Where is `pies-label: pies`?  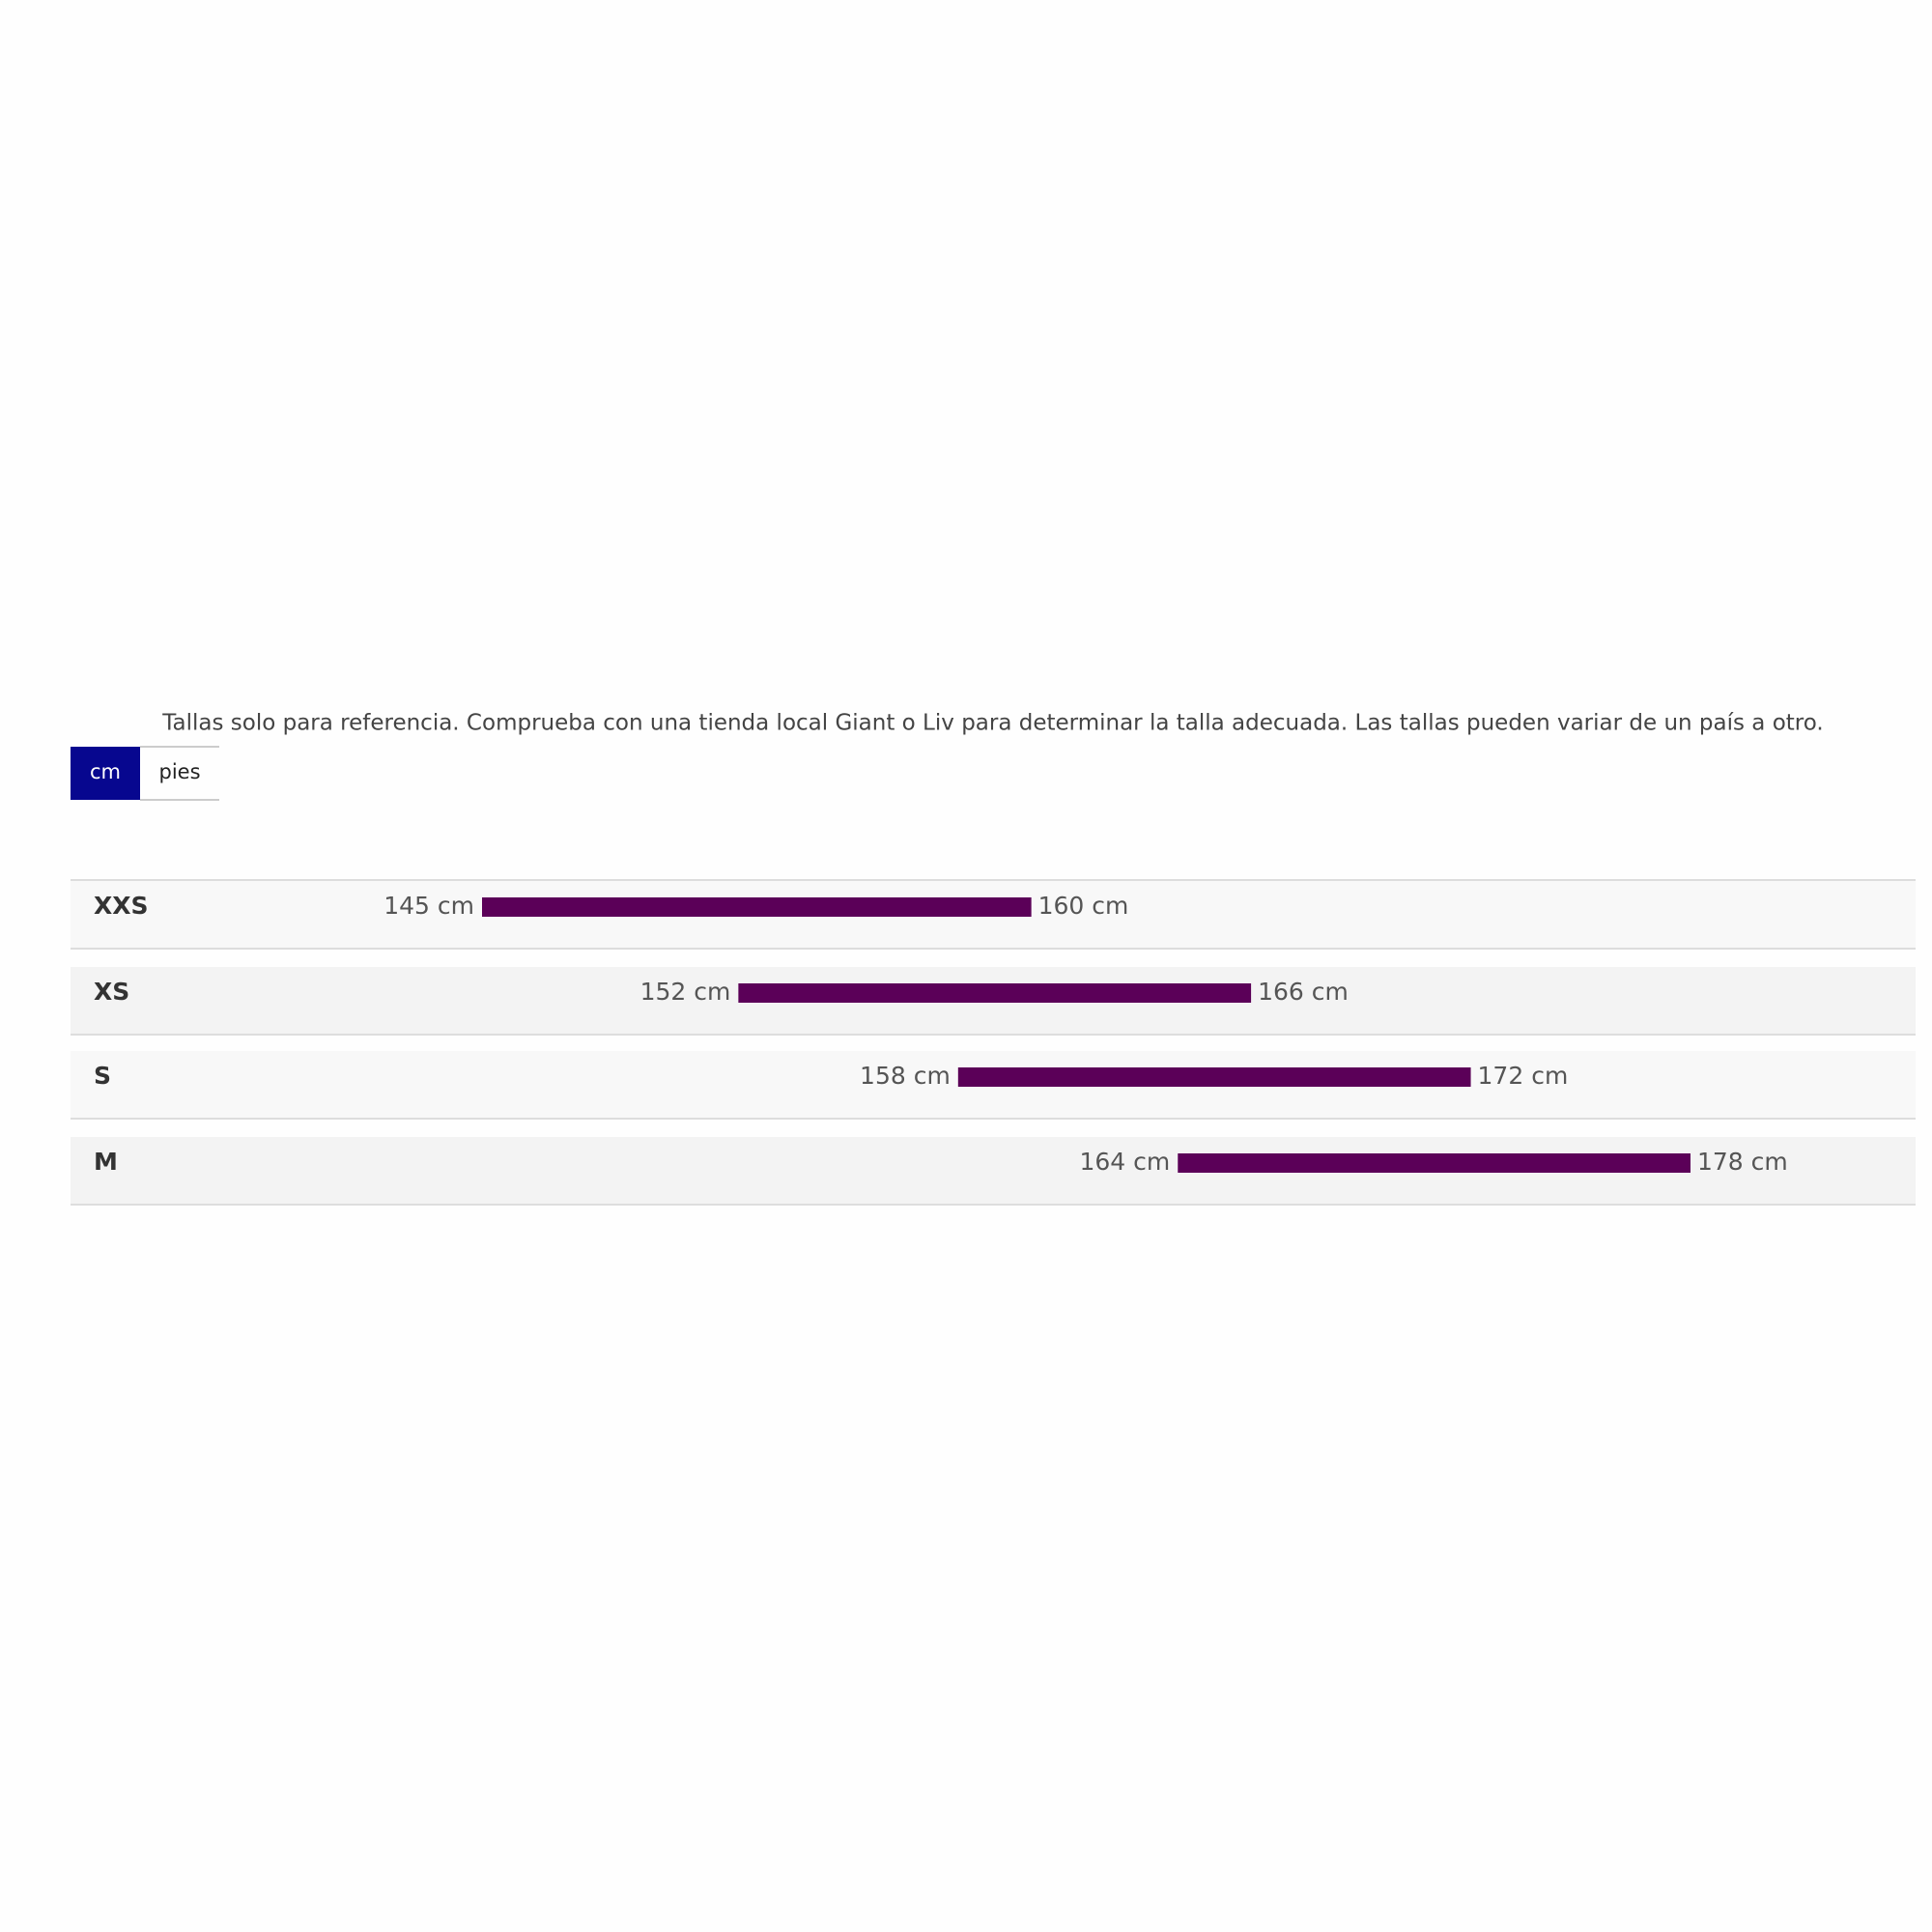
pies-label: pies is located at coordinates (179, 771).